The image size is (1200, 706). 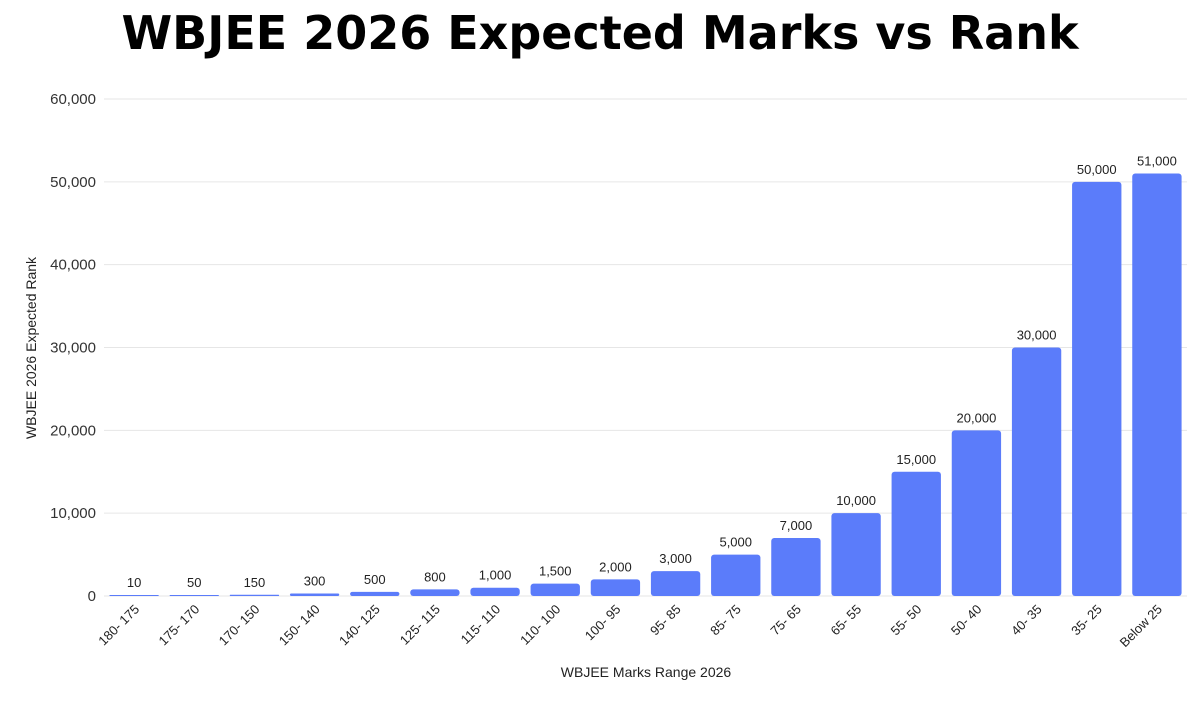 What do you see at coordinates (916, 459) in the screenshot?
I see `data-label: 15,000` at bounding box center [916, 459].